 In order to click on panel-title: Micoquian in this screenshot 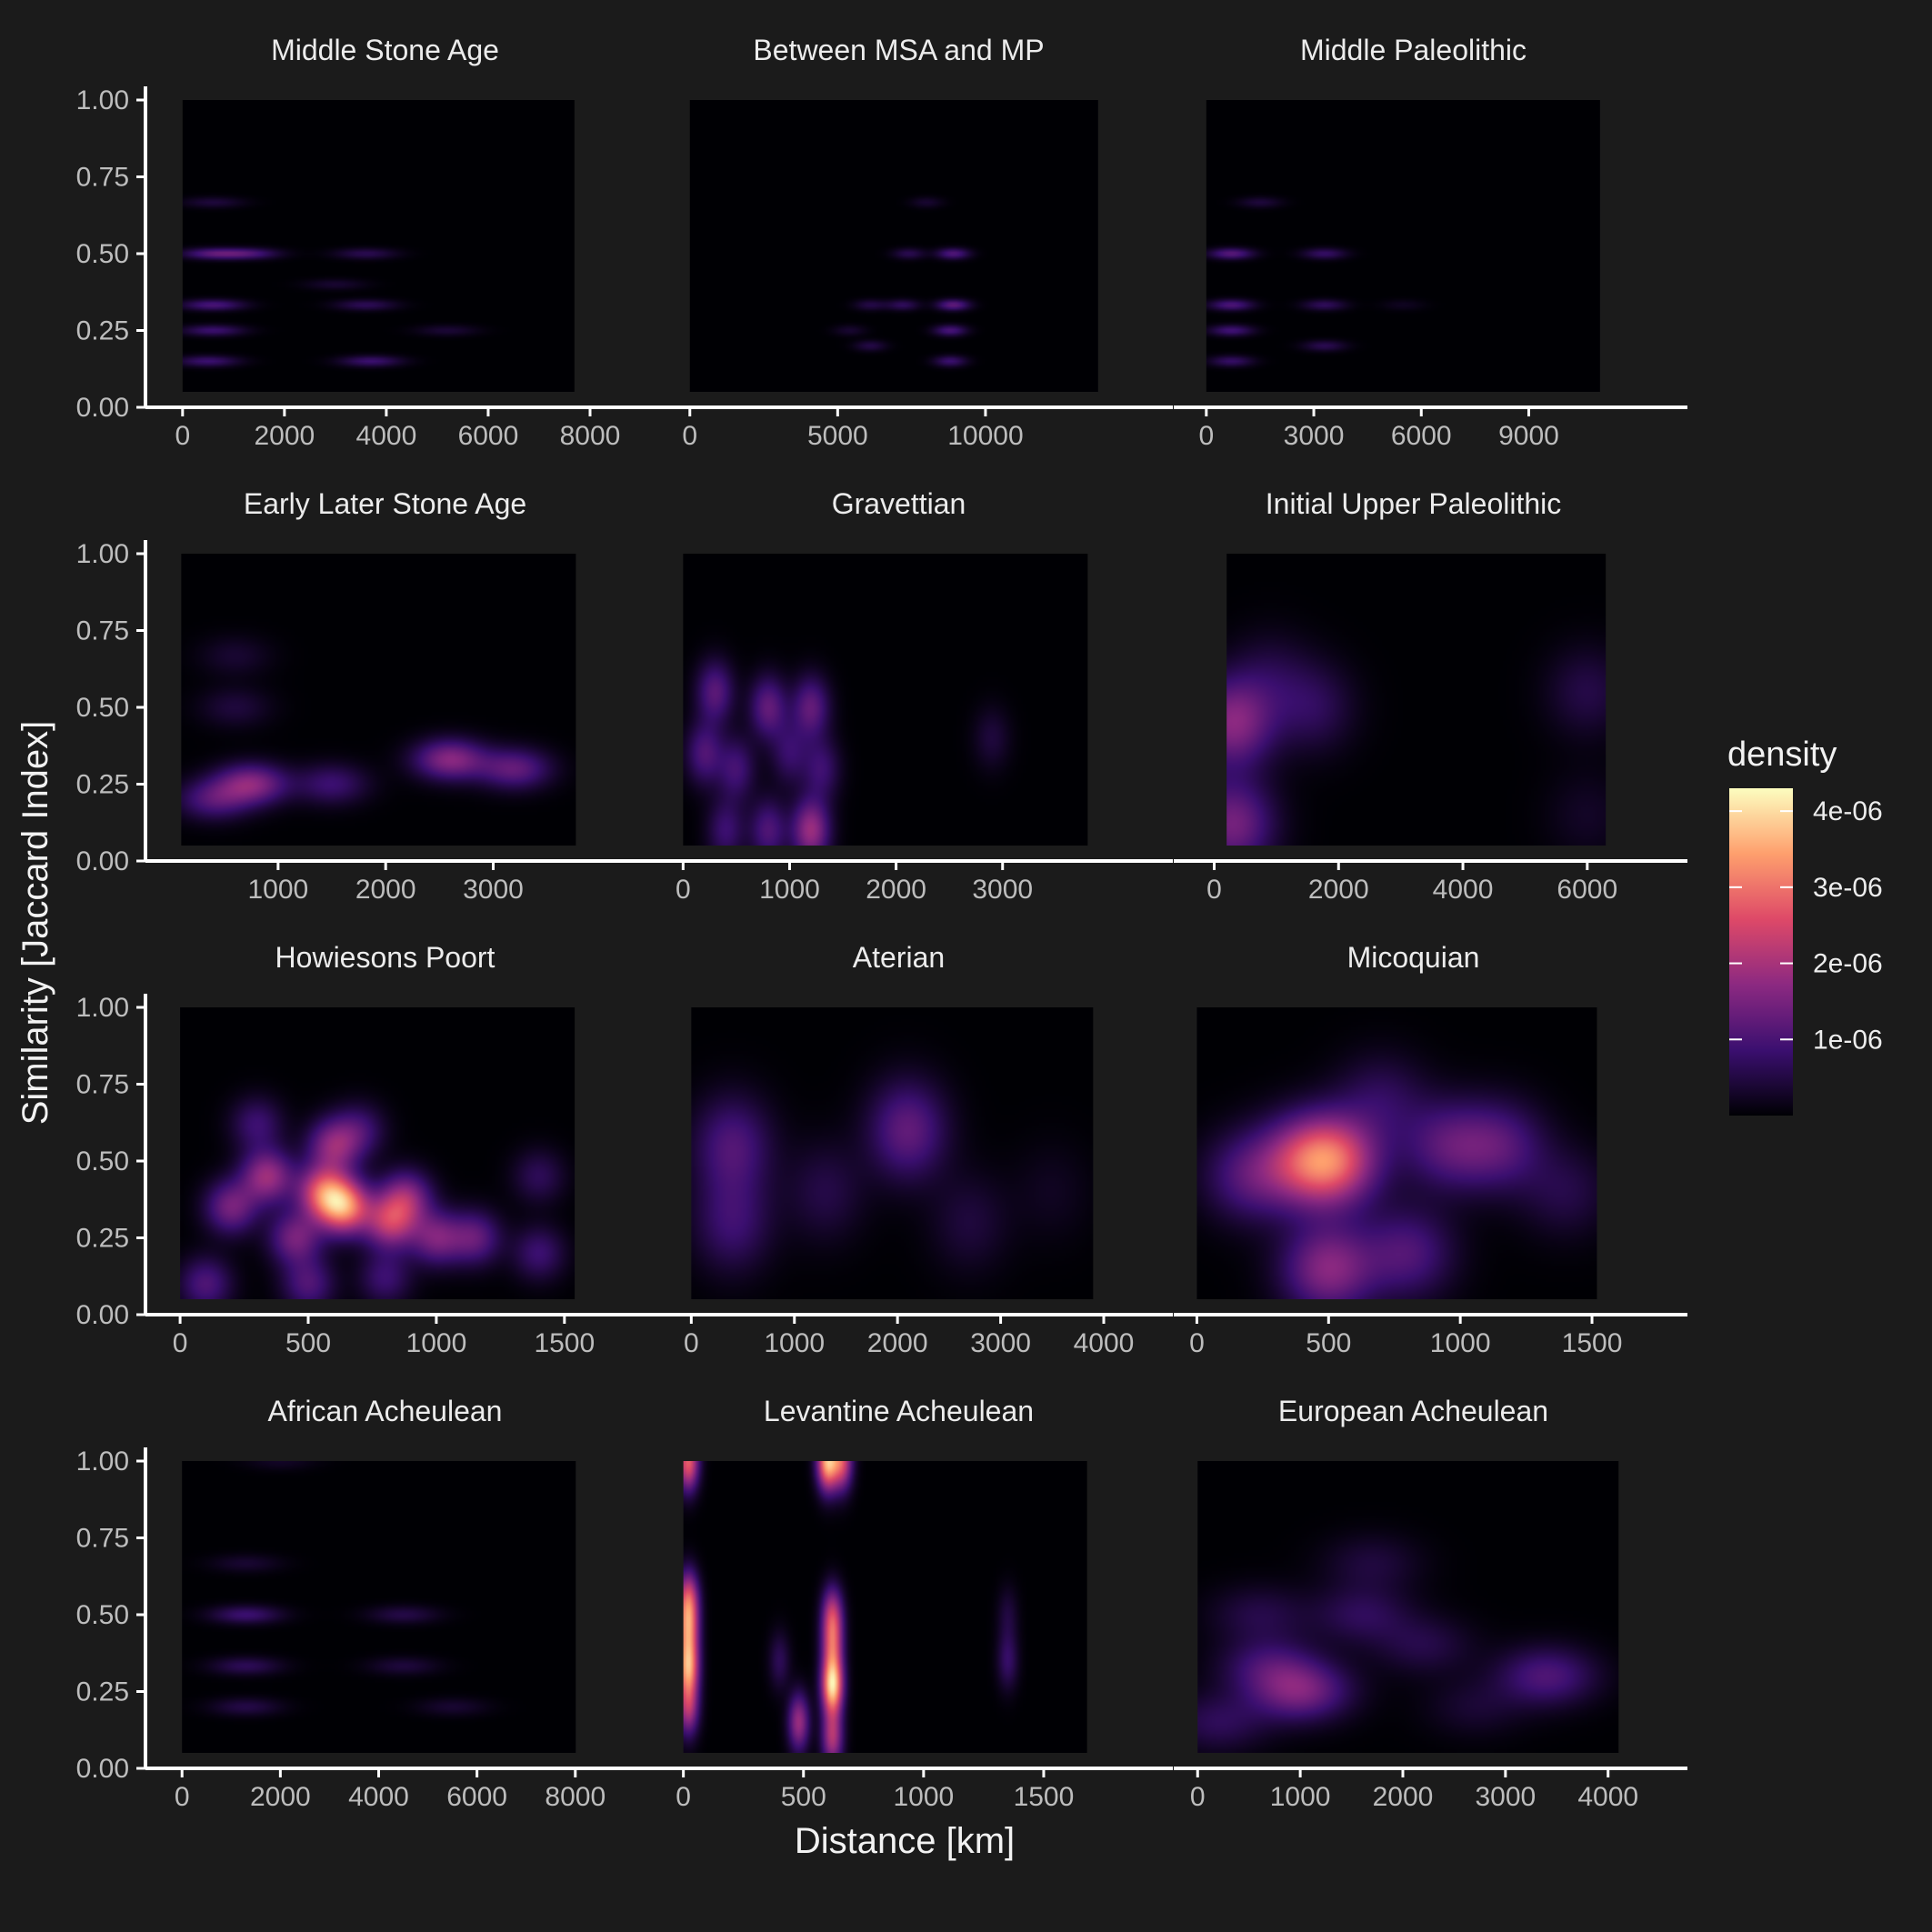, I will do `click(1413, 957)`.